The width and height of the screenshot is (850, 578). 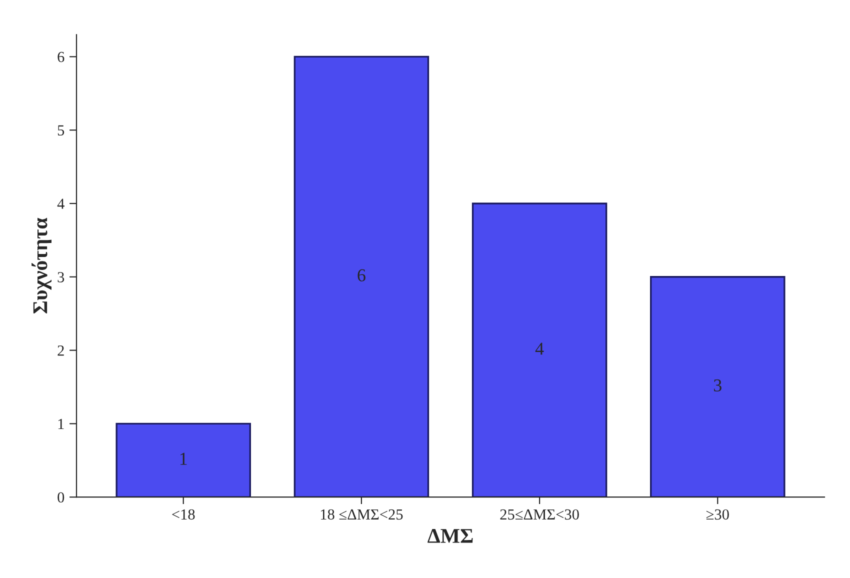 What do you see at coordinates (539, 514) in the screenshot?
I see `x-tick-label: 25≤ΔΜΣ<30` at bounding box center [539, 514].